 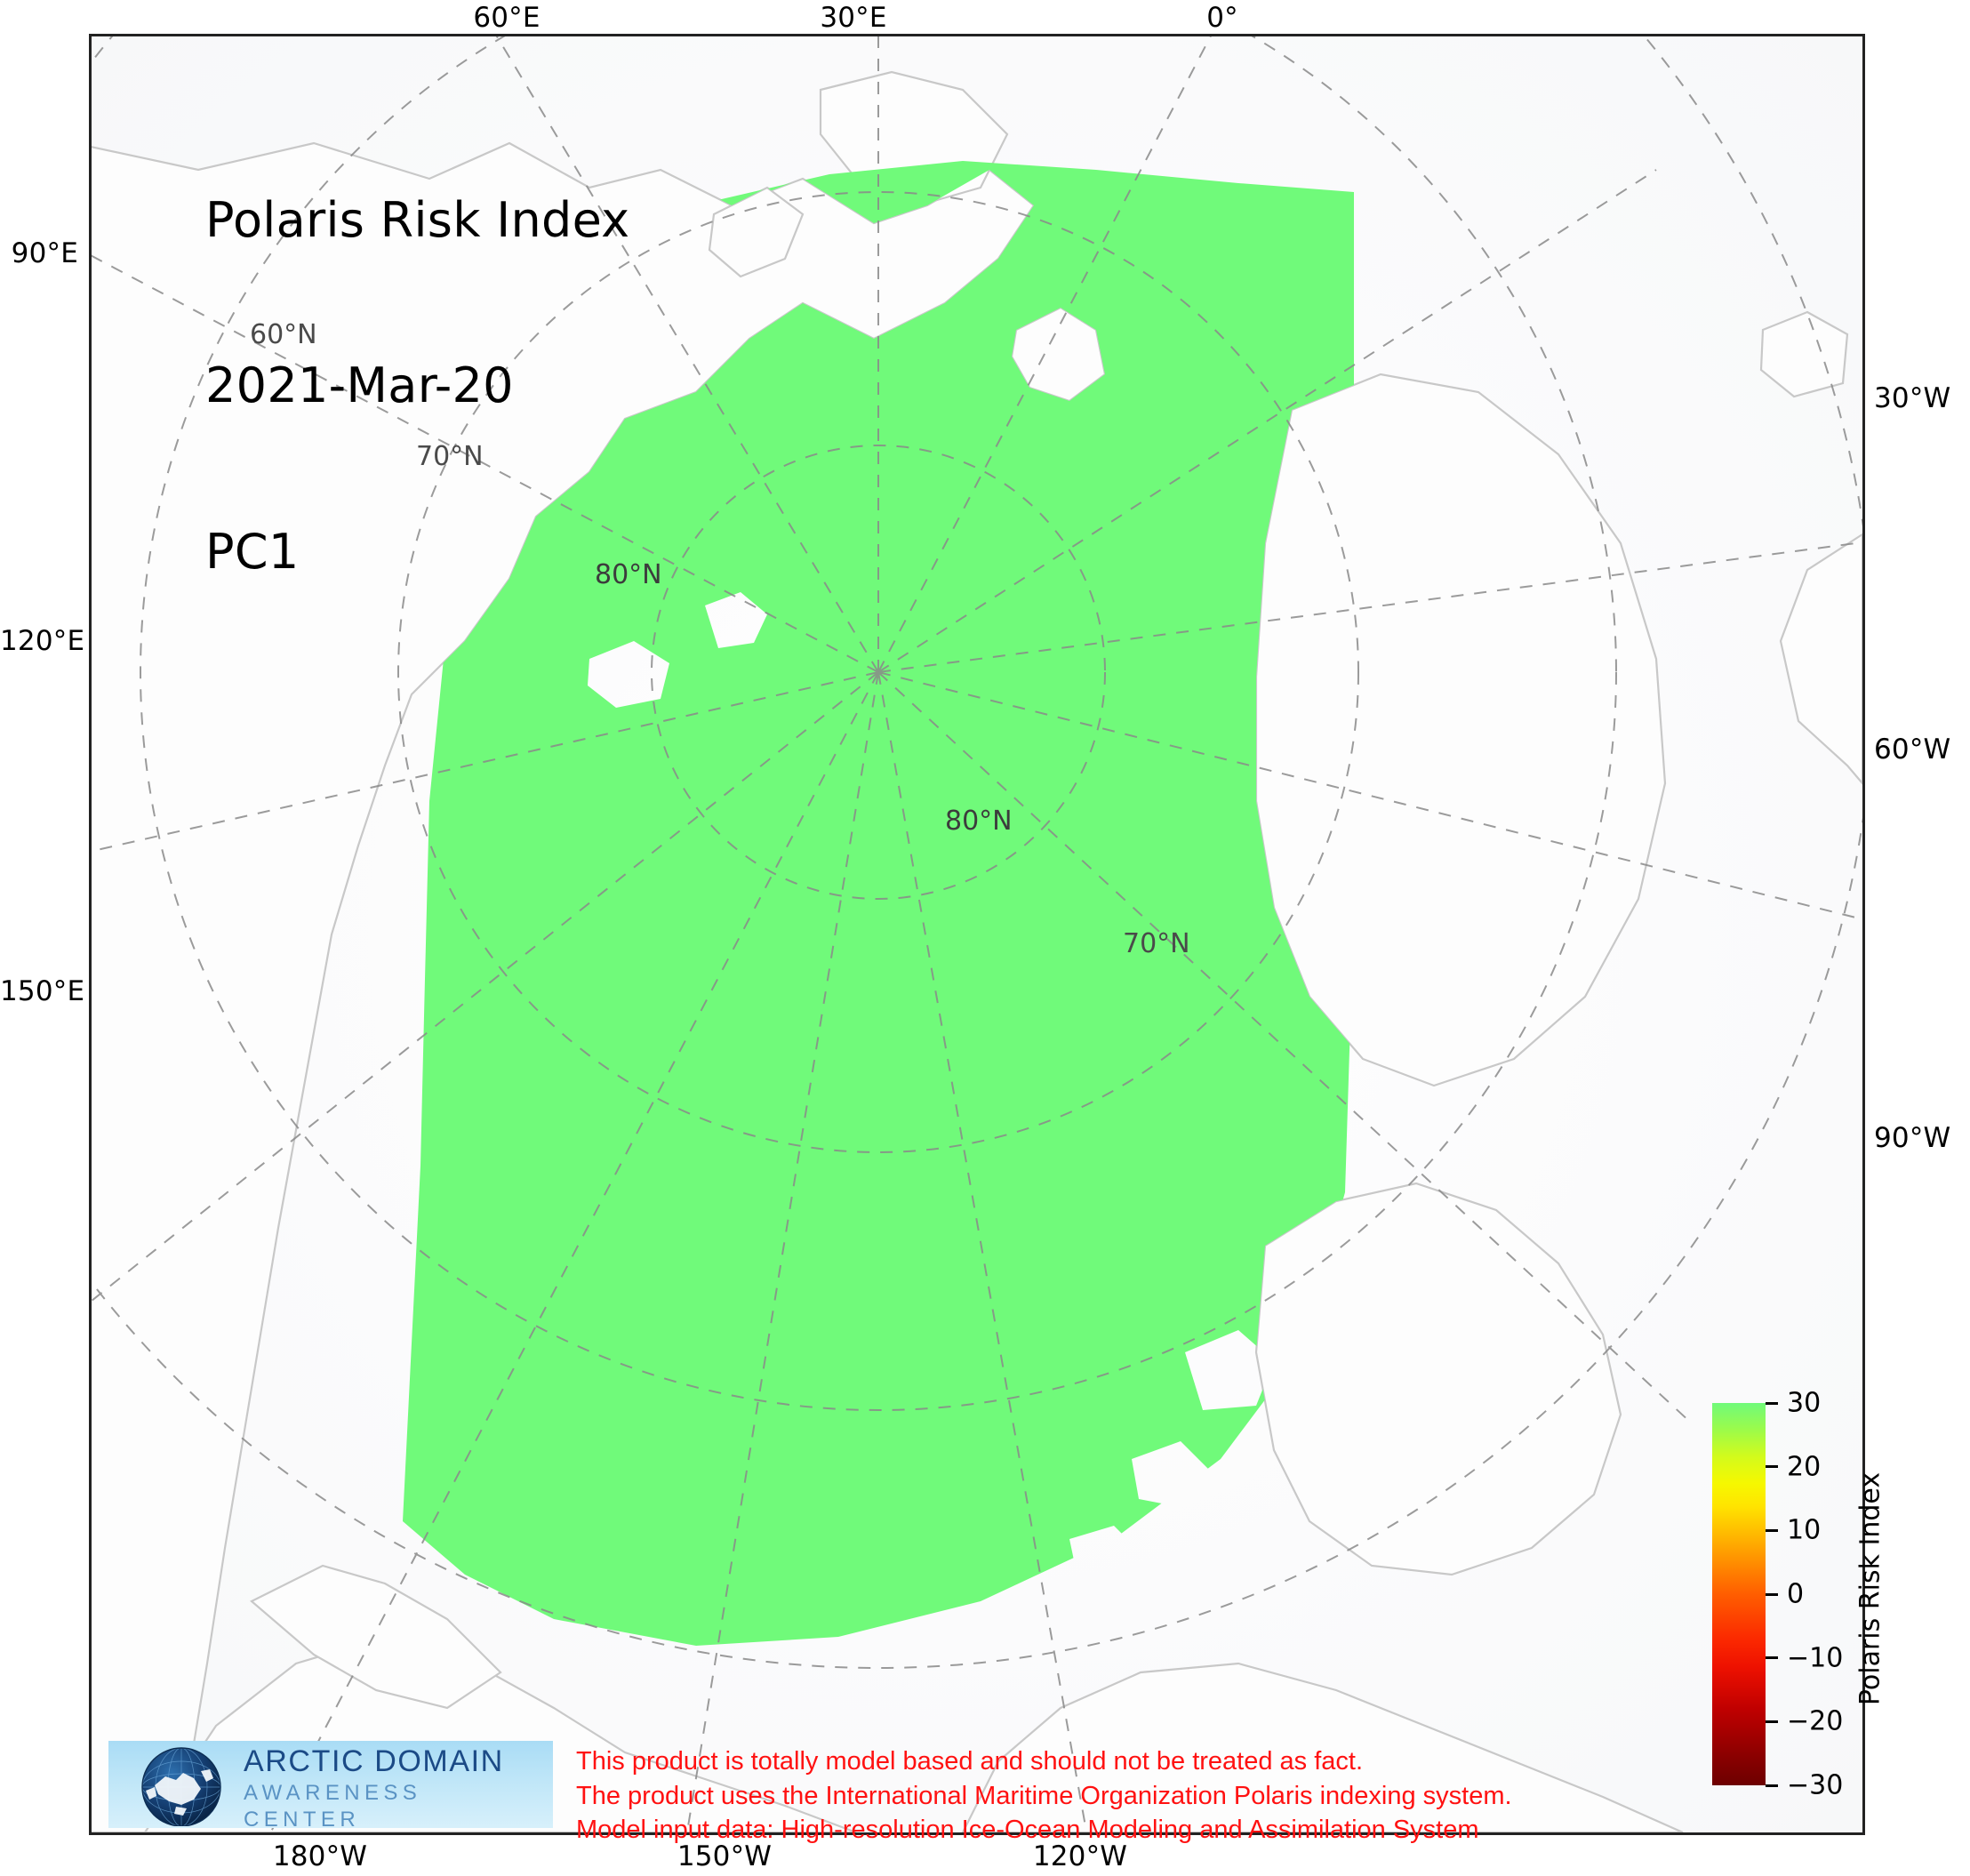 What do you see at coordinates (1912, 750) in the screenshot?
I see `lon-tick-right-1: 60°W` at bounding box center [1912, 750].